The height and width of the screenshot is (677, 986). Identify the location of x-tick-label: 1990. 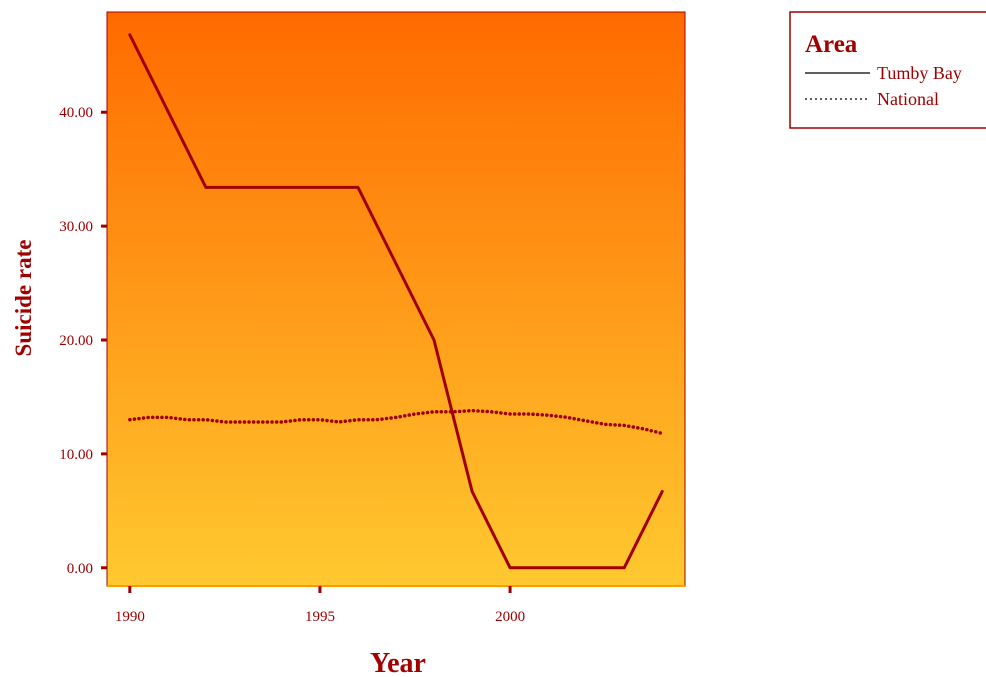
(130, 617).